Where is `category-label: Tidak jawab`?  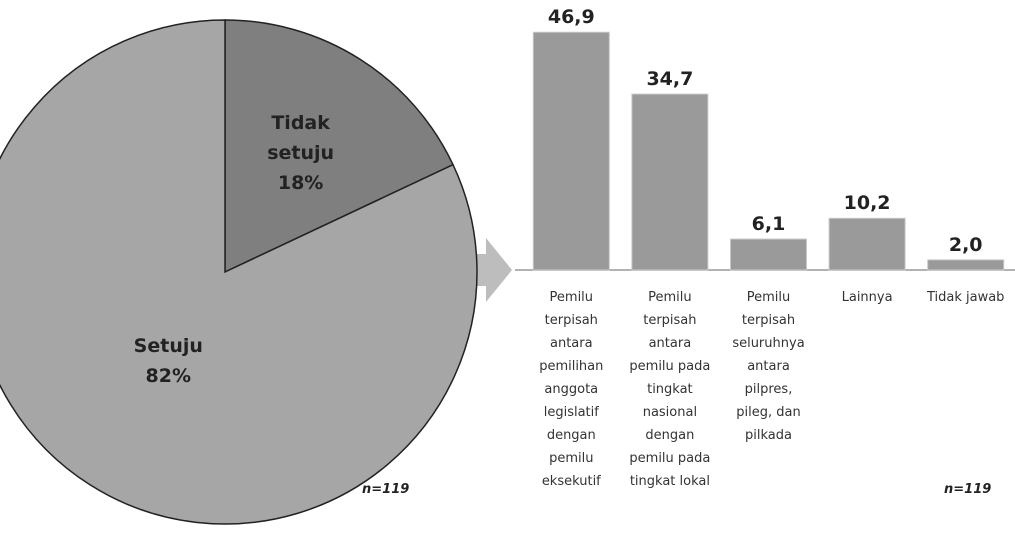
category-label: Tidak jawab is located at coordinates (966, 297).